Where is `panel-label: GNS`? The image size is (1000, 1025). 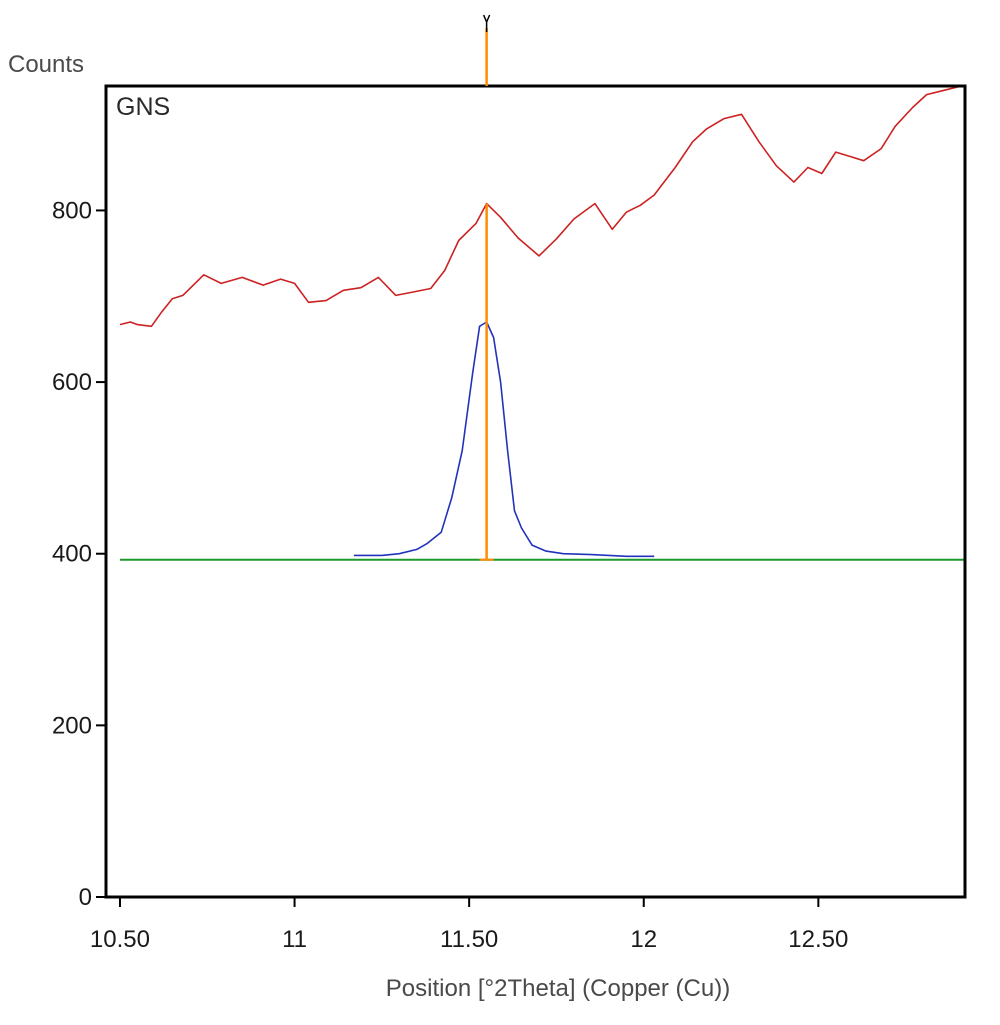
panel-label: GNS is located at coordinates (143, 107).